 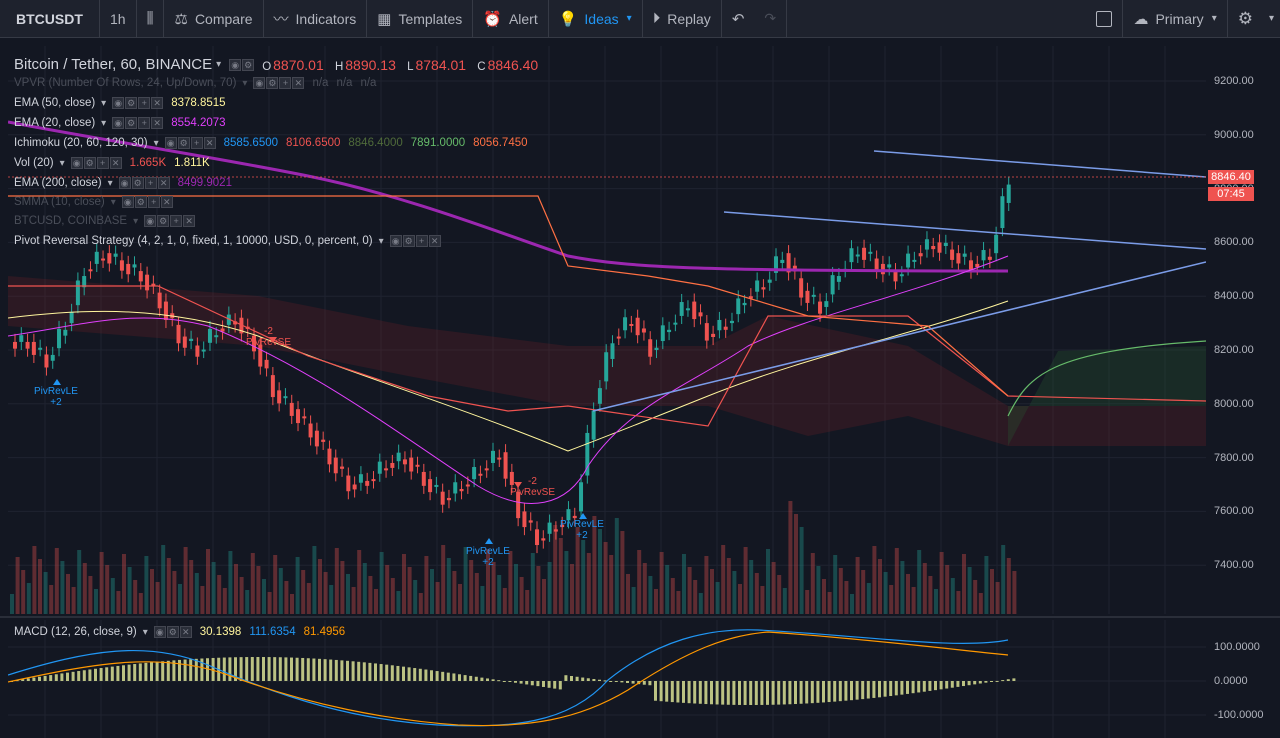 I want to click on redo-button: ↷, so click(x=771, y=19).